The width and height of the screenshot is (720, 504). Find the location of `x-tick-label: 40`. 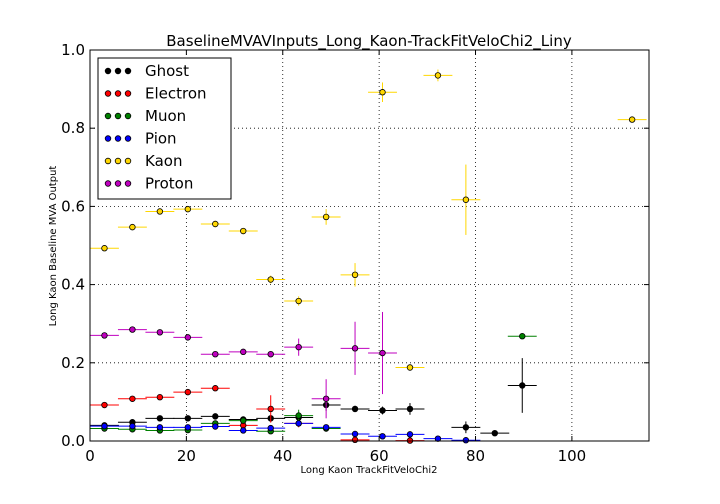

x-tick-label: 40 is located at coordinates (282, 456).